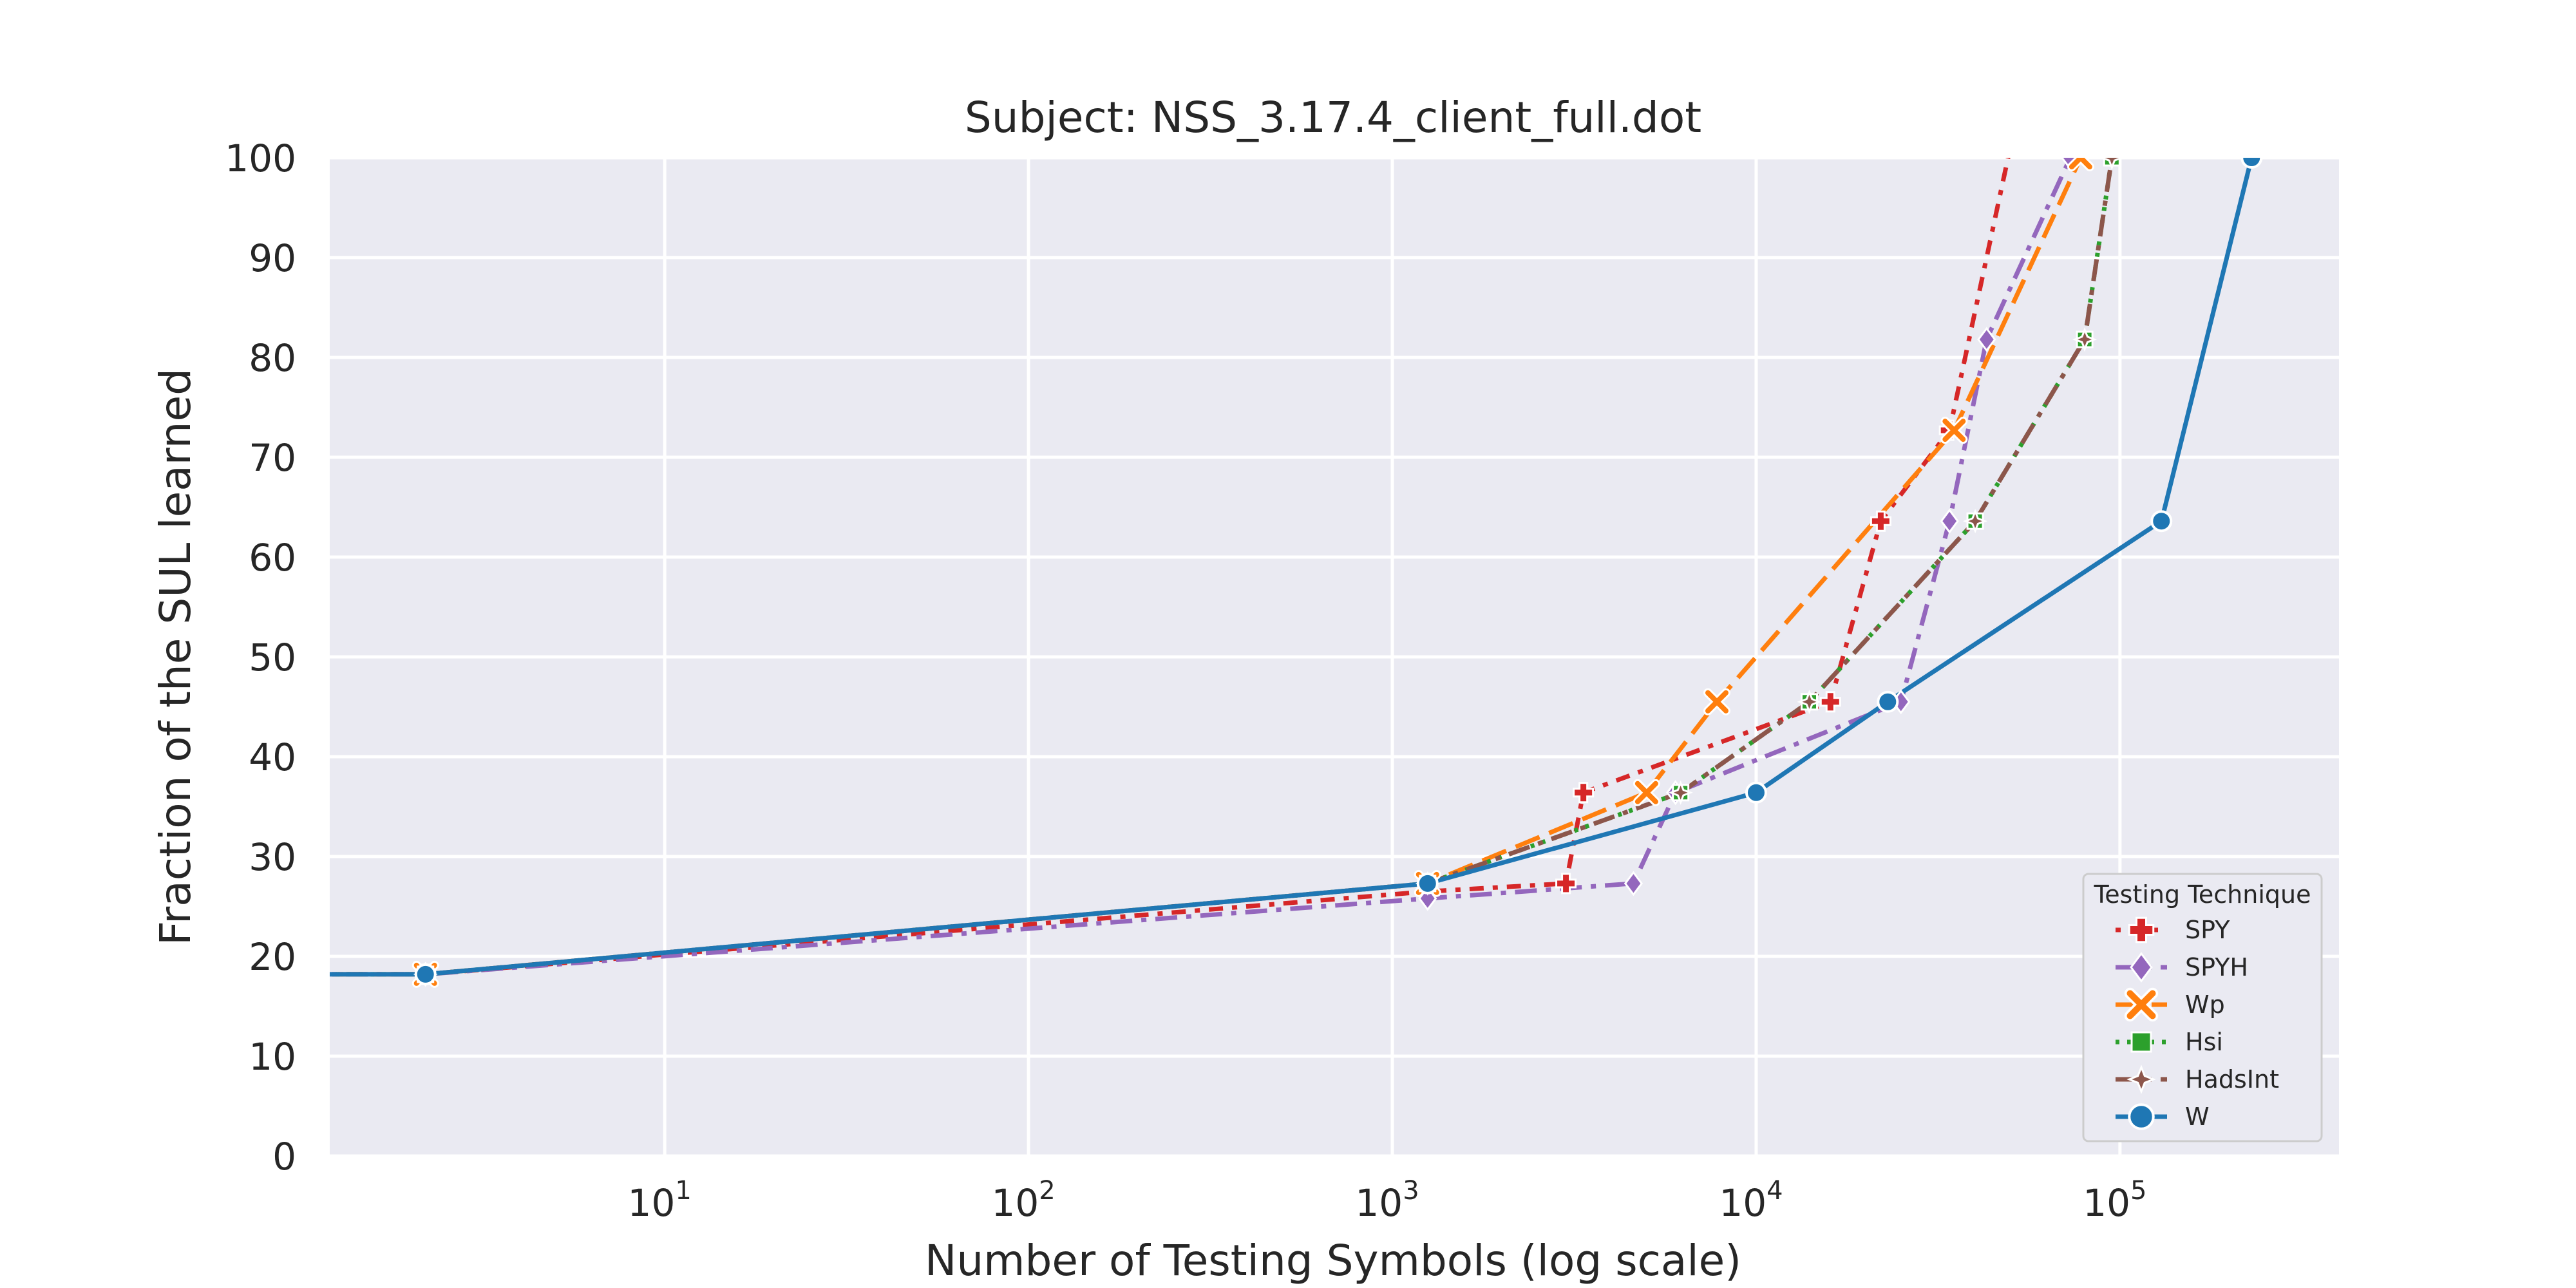 This screenshot has width=2576, height=1288. Describe the element at coordinates (2169, 1042) in the screenshot. I see `legend-entry: Hsi` at that location.